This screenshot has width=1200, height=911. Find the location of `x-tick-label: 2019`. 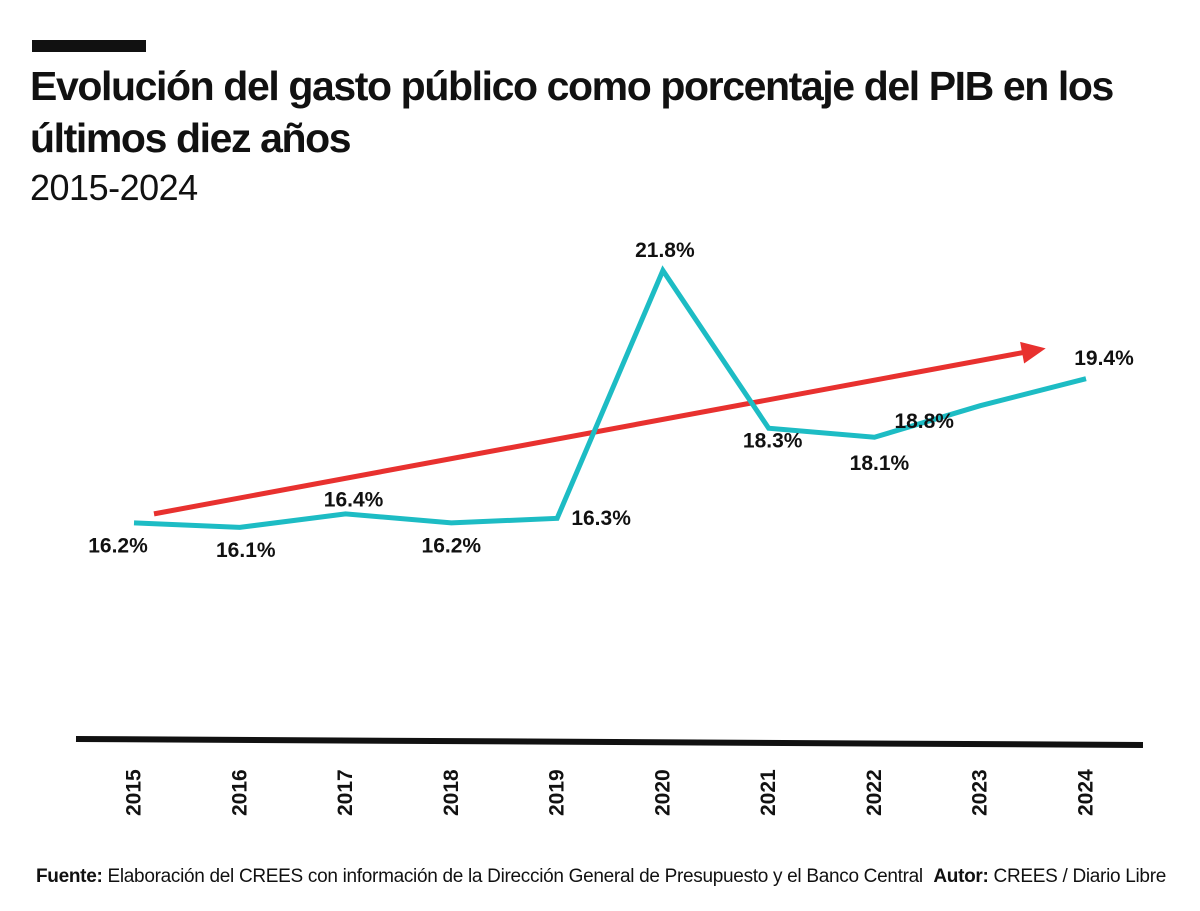

x-tick-label: 2019 is located at coordinates (557, 792).